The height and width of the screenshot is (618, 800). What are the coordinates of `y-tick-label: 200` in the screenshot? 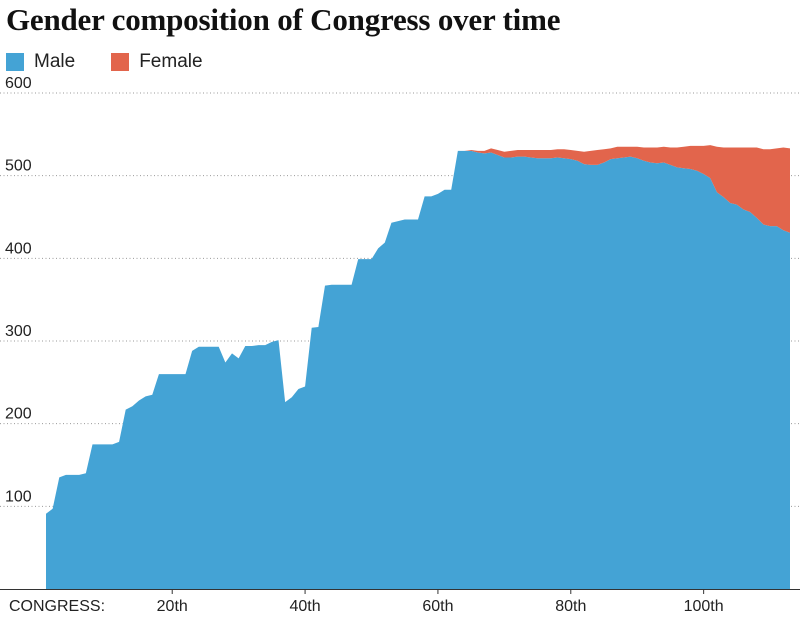 It's located at (18, 414).